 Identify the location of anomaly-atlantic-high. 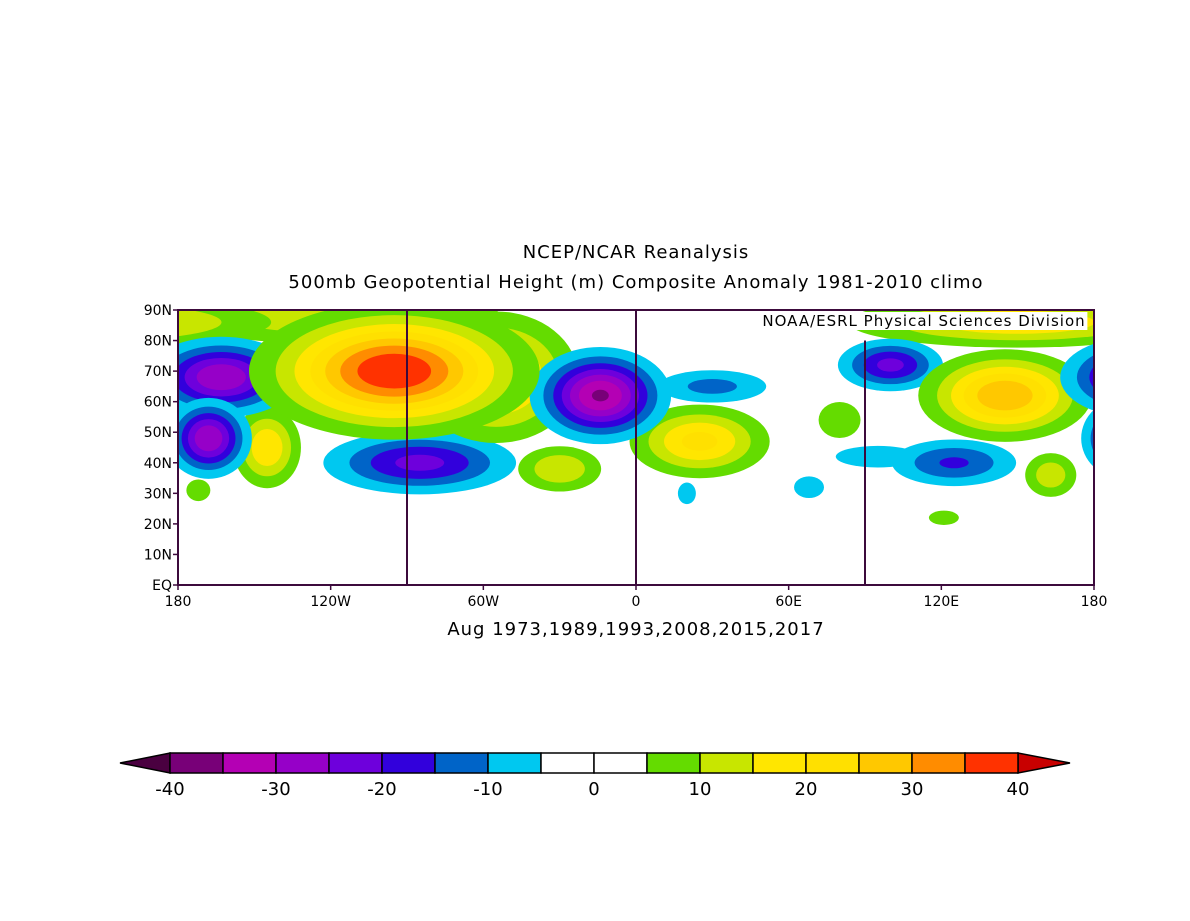
(560, 469).